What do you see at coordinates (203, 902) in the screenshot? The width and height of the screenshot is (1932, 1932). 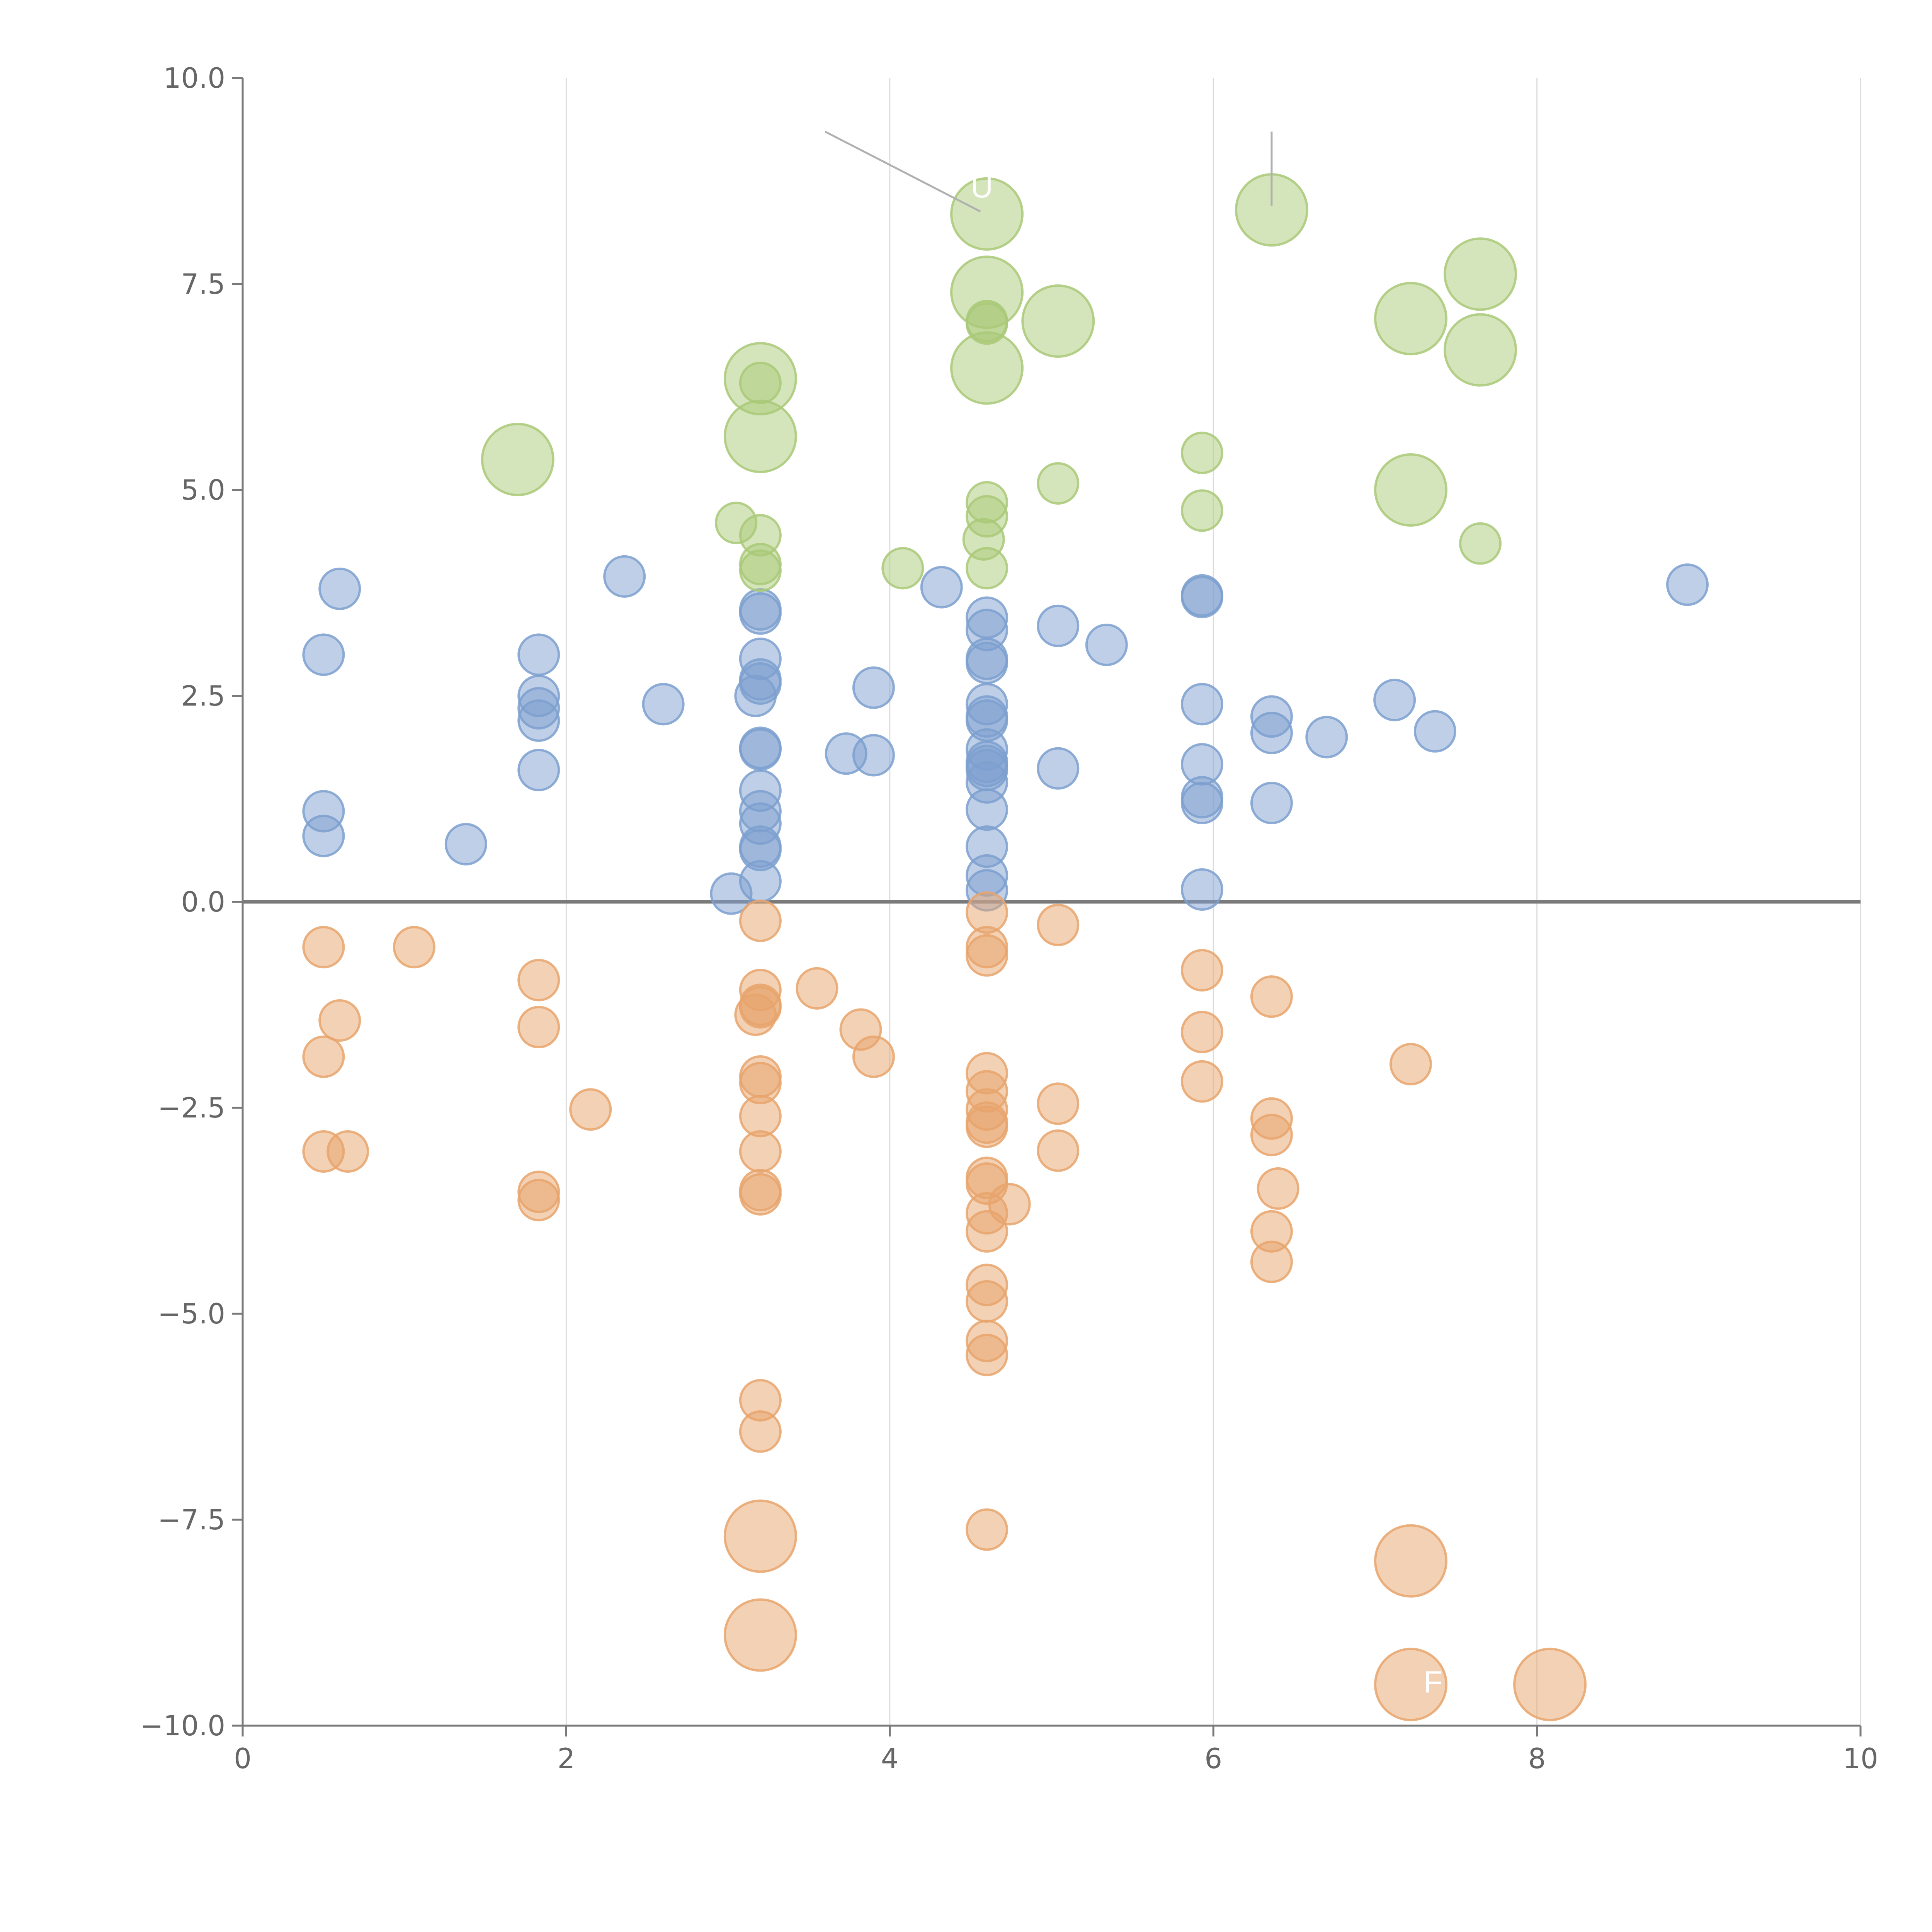 I see `y-tick-label: 0.0` at bounding box center [203, 902].